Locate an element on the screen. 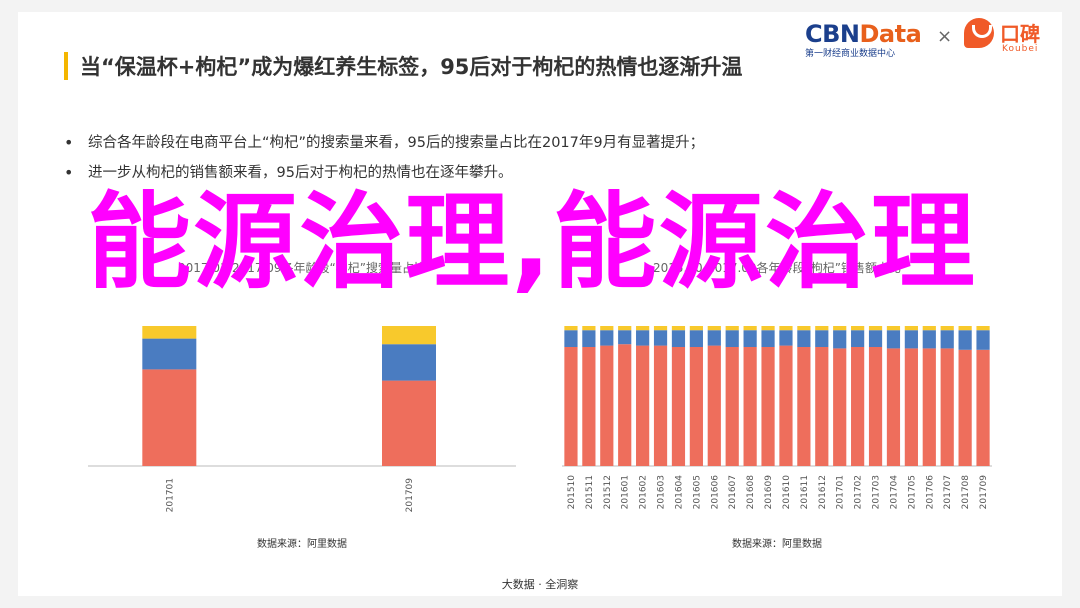 The width and height of the screenshot is (1080, 608). x-tick-label: 201608 is located at coordinates (751, 492).